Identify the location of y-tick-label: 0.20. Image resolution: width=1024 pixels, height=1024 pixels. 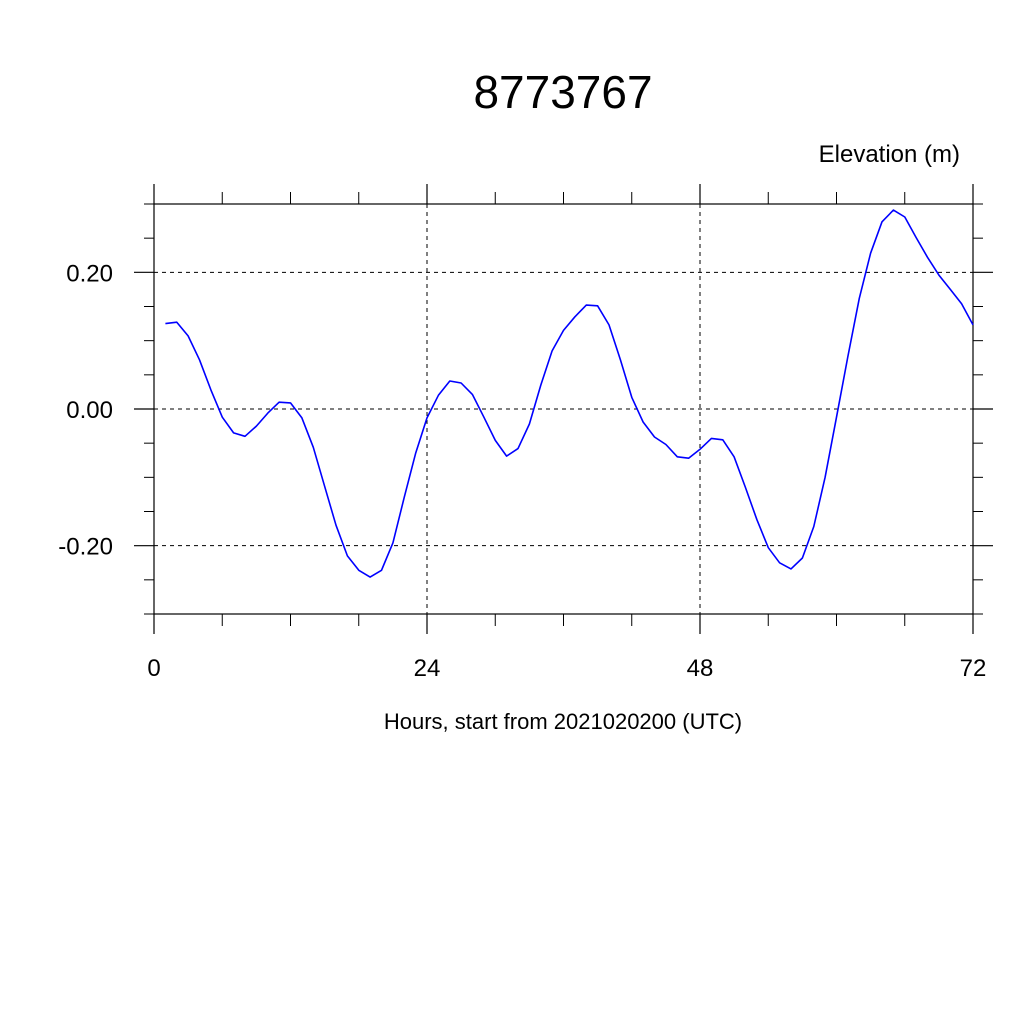
(89, 273).